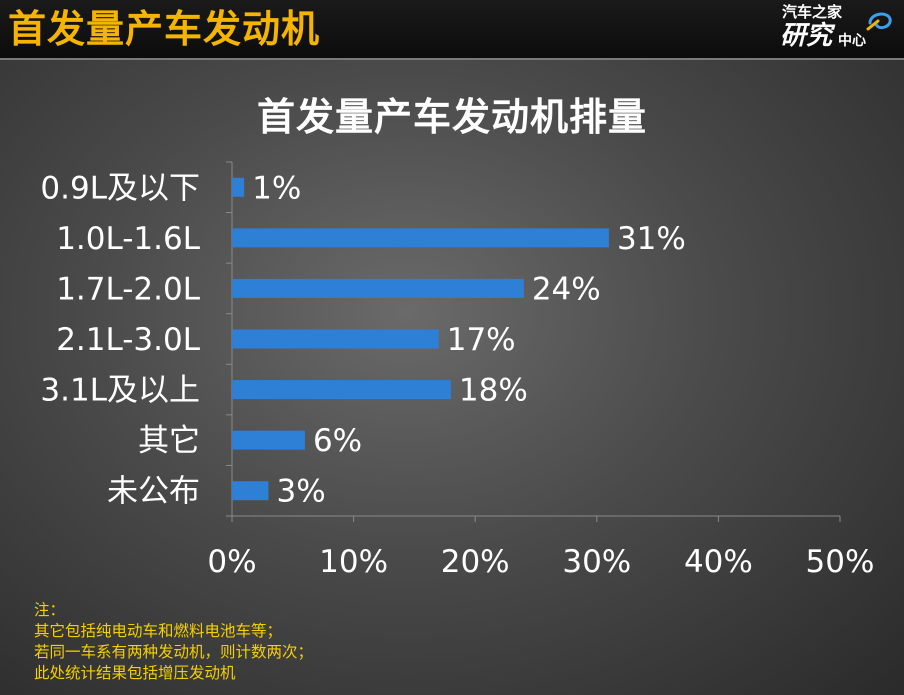 The width and height of the screenshot is (904, 695). I want to click on data-label: 17%, so click(481, 340).